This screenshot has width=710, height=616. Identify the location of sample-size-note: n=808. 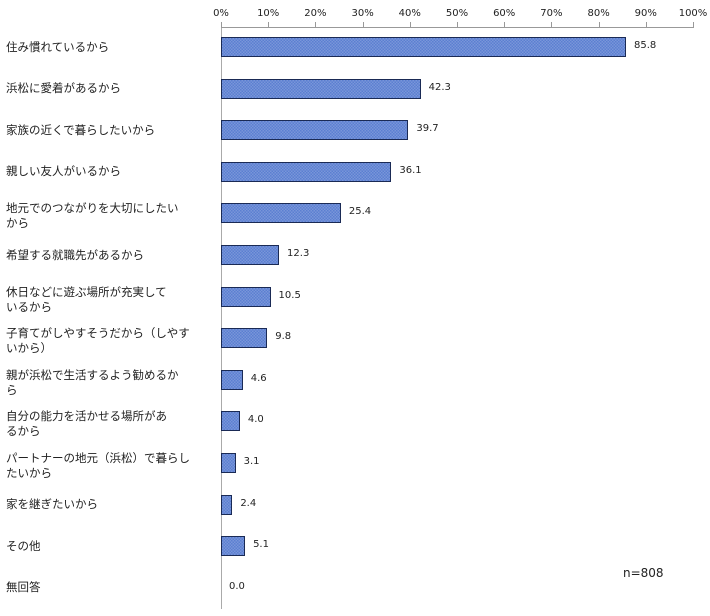
(643, 573).